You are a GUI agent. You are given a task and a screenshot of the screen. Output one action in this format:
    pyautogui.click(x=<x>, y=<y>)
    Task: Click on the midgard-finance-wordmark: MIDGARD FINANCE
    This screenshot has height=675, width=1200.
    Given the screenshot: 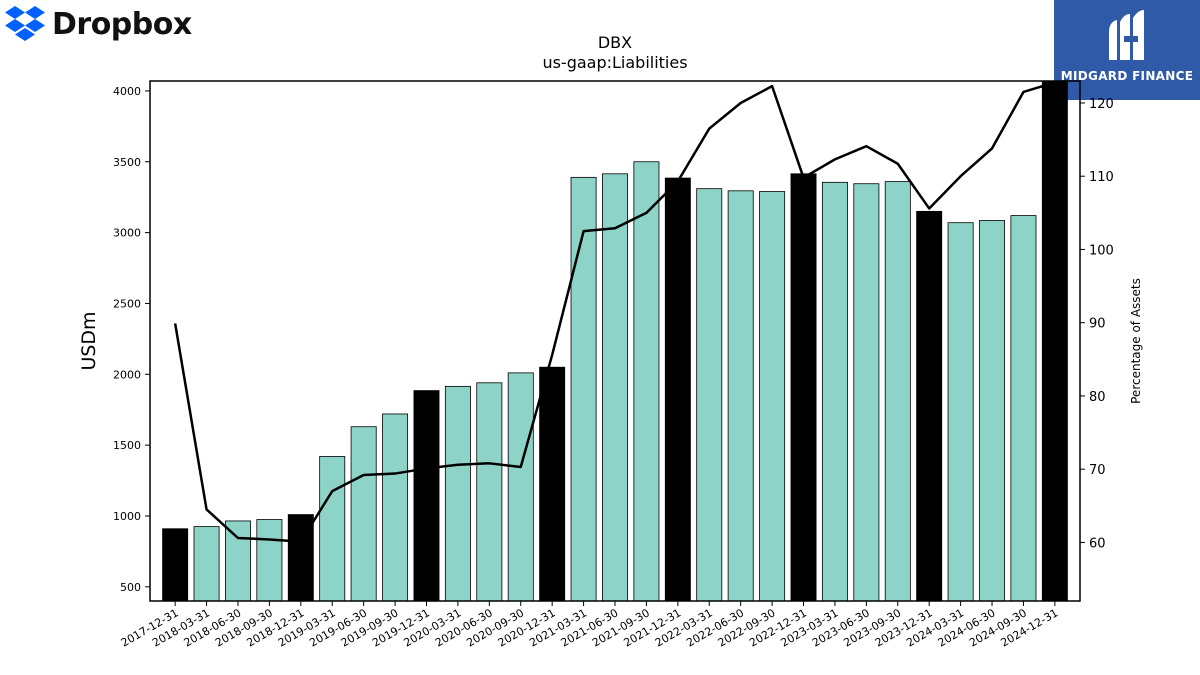 What is the action you would take?
    pyautogui.click(x=1127, y=76)
    